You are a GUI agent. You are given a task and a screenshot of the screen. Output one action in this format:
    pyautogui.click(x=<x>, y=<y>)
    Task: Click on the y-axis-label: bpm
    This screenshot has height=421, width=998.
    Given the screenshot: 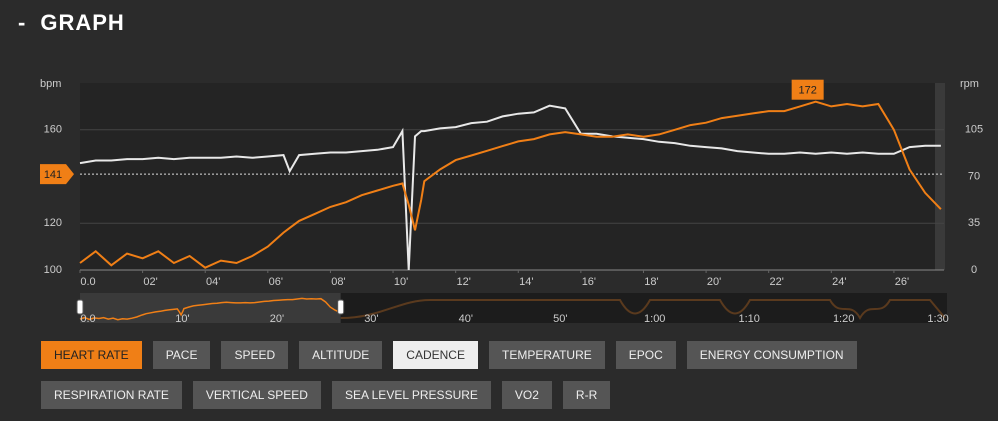 What is the action you would take?
    pyautogui.click(x=50, y=84)
    